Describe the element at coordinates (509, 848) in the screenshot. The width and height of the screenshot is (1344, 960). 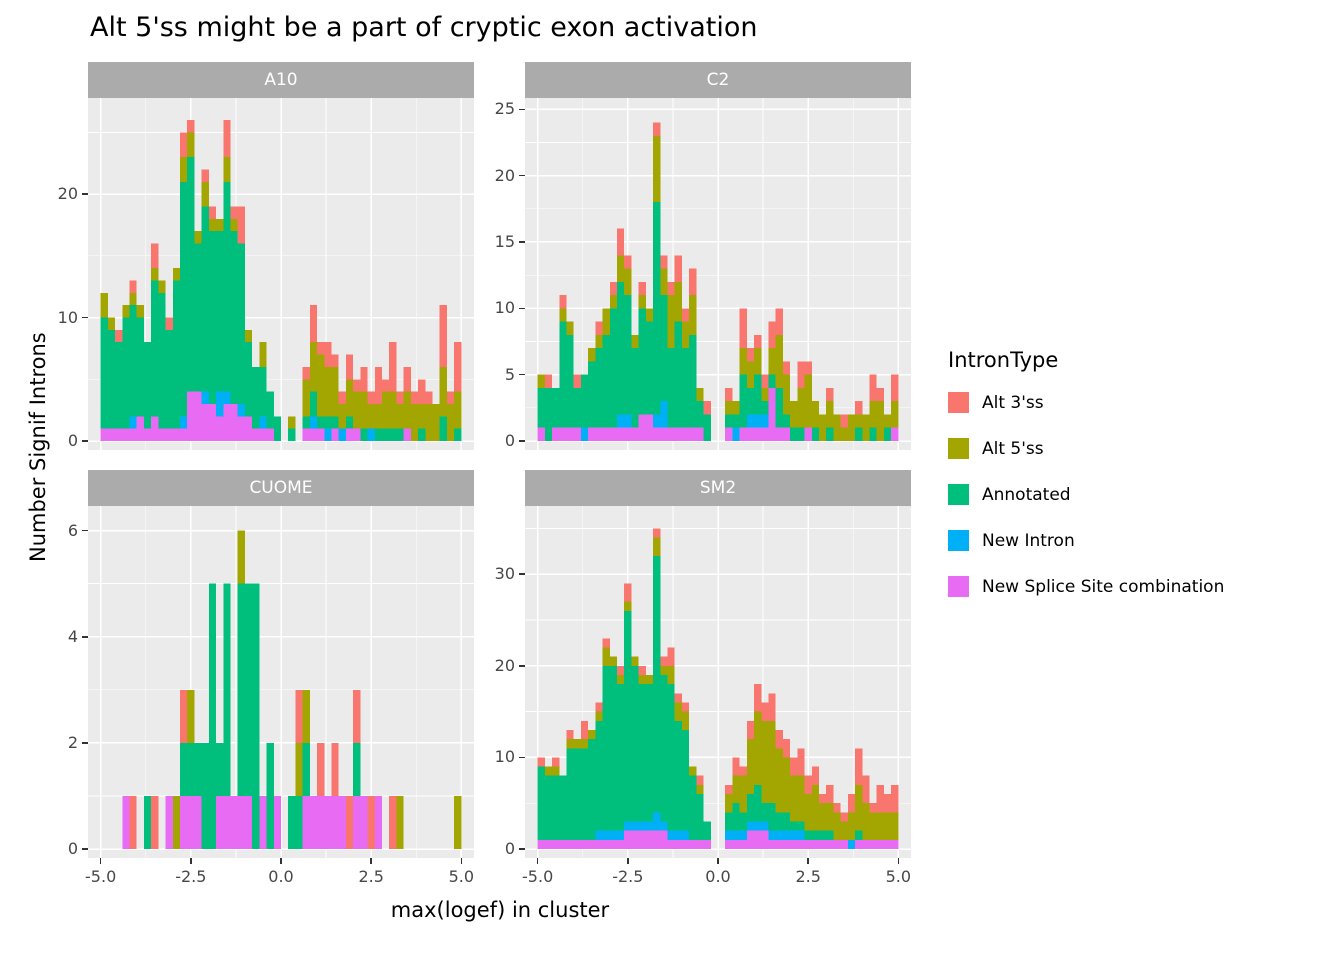
I see `y-tick-label: 0` at that location.